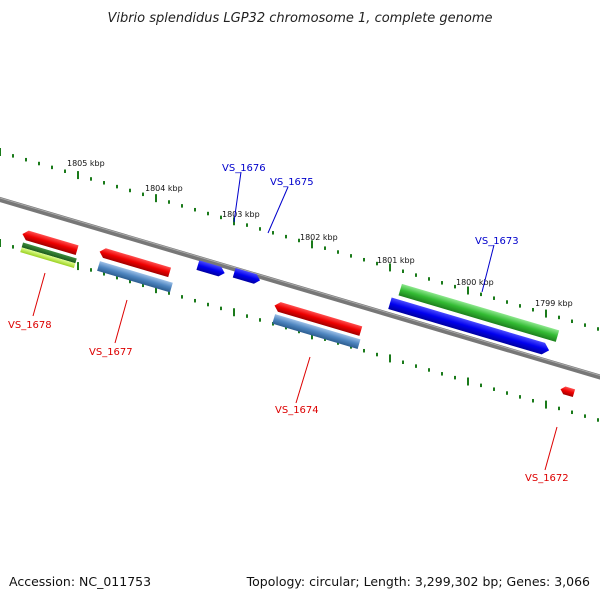  Describe the element at coordinates (316, 331) in the screenshot. I see `gene-feature-vs1674` at that location.